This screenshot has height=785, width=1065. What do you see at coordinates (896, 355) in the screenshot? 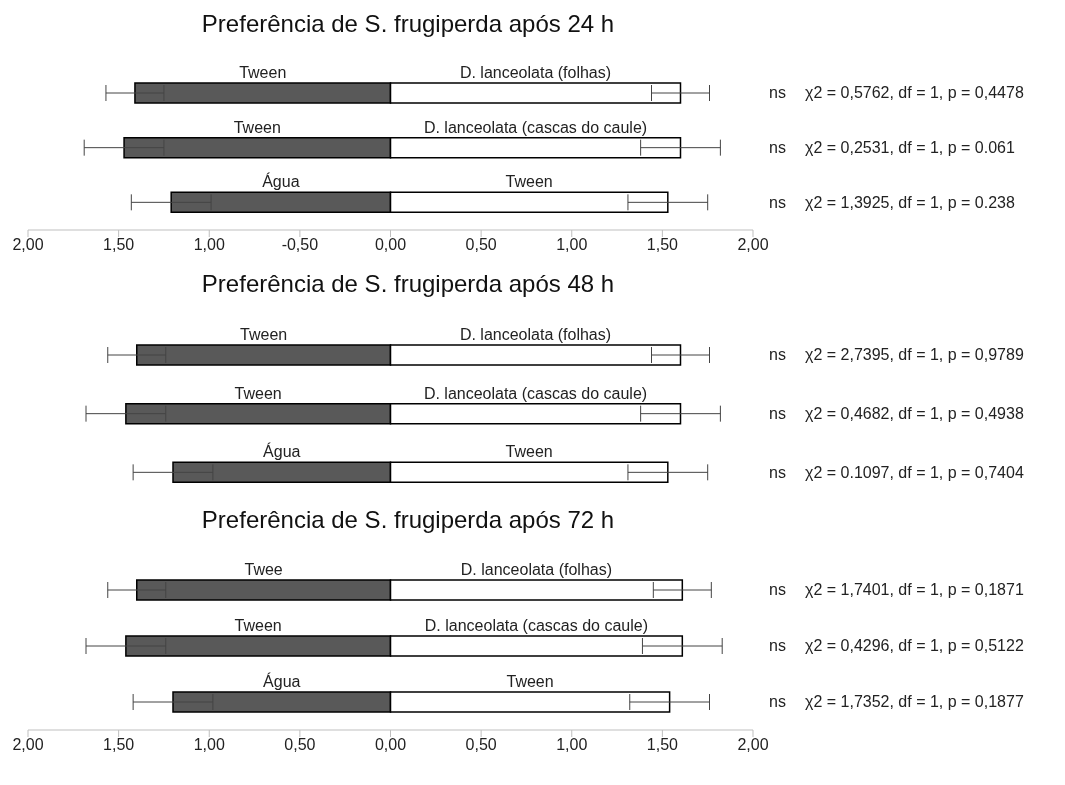
I see `y-tick-label: ns χ2 = 2,7395, df = 1, p = 0,9789` at bounding box center [896, 355].